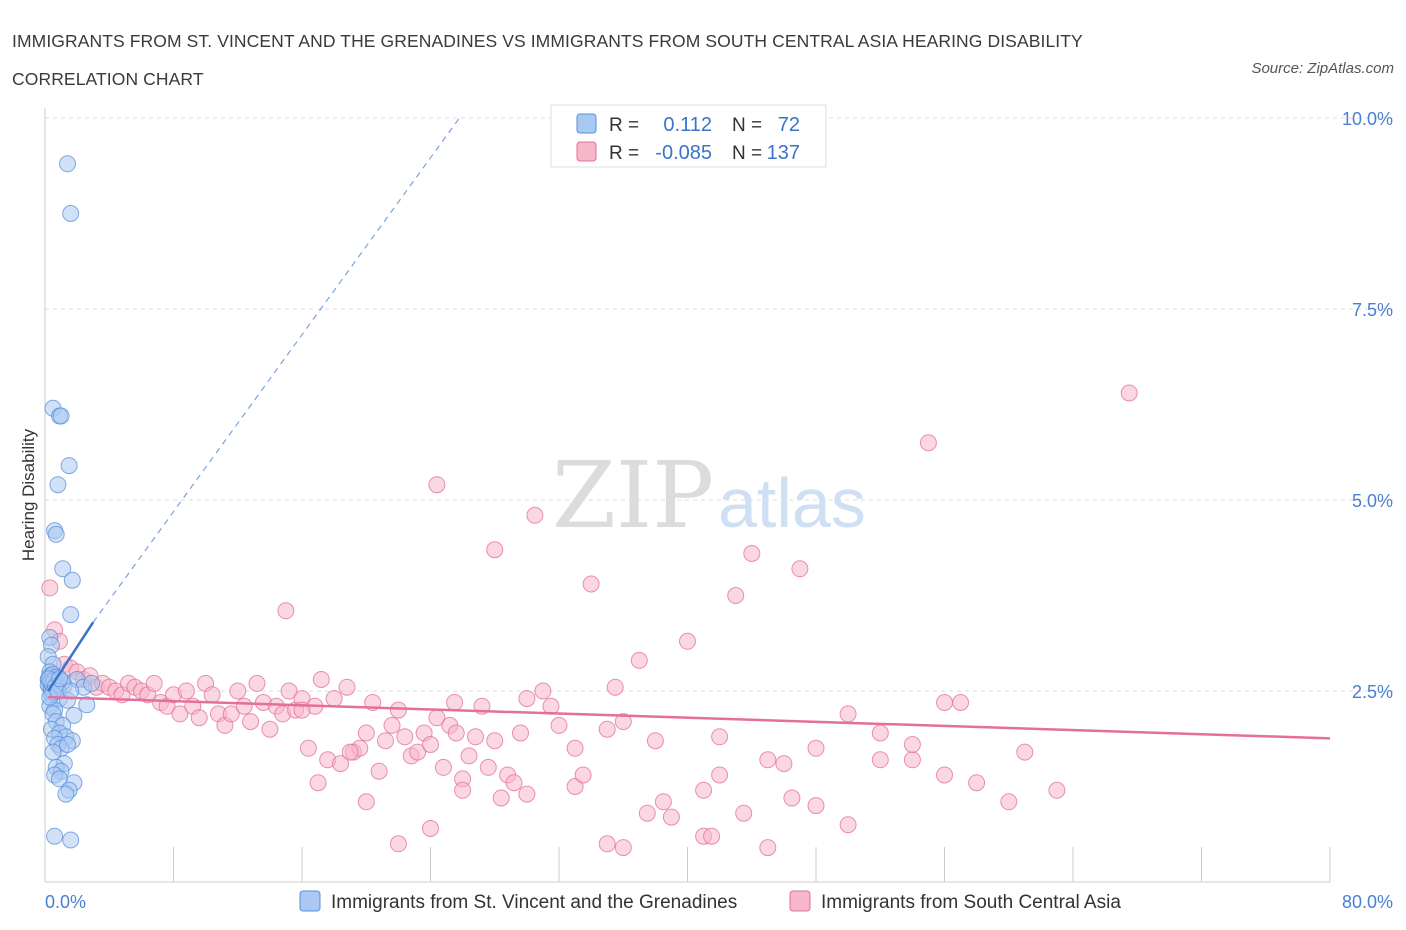 Image resolution: width=1406 pixels, height=930 pixels. I want to click on y-tick-label-1: 5.0%, so click(1372, 501).